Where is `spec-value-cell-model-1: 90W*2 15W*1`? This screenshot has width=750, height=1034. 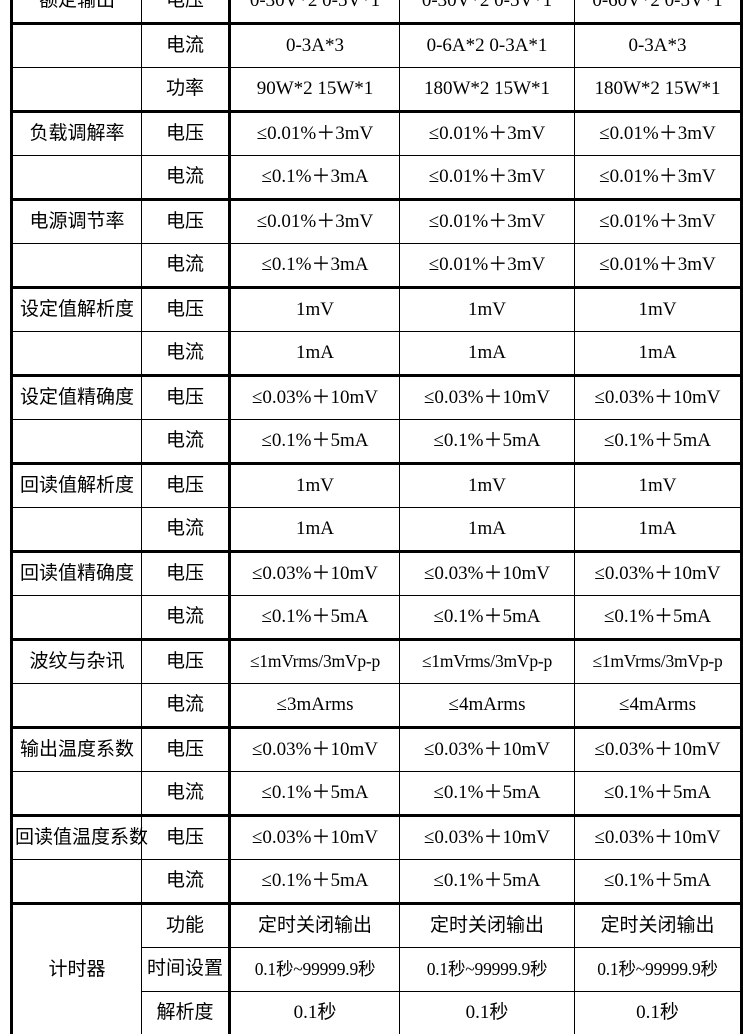 spec-value-cell-model-1: 90W*2 15W*1 is located at coordinates (314, 90).